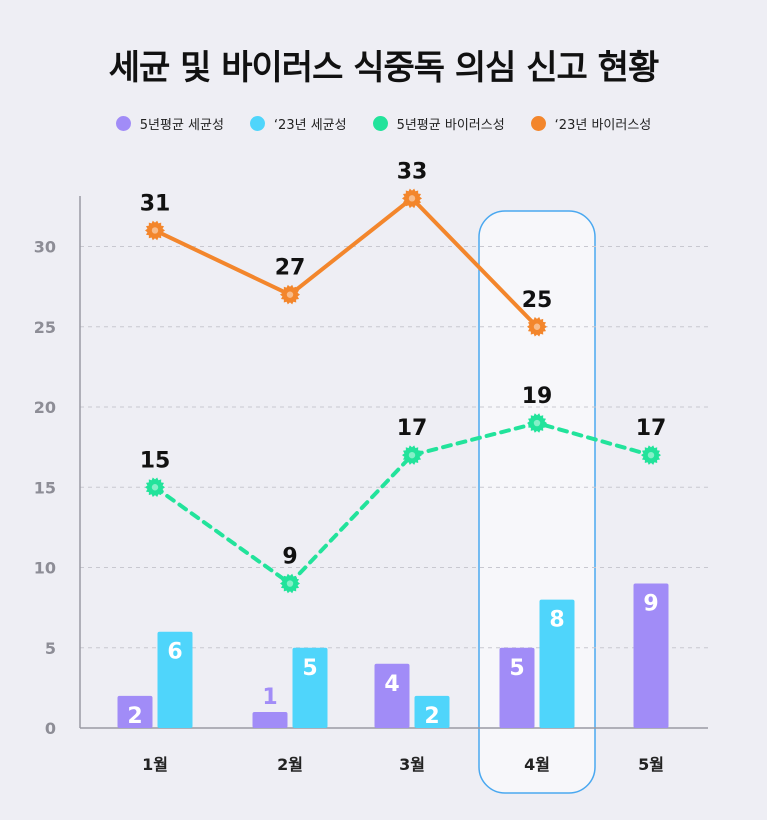 The height and width of the screenshot is (820, 767). What do you see at coordinates (290, 764) in the screenshot?
I see `x-tick-label: 2월` at bounding box center [290, 764].